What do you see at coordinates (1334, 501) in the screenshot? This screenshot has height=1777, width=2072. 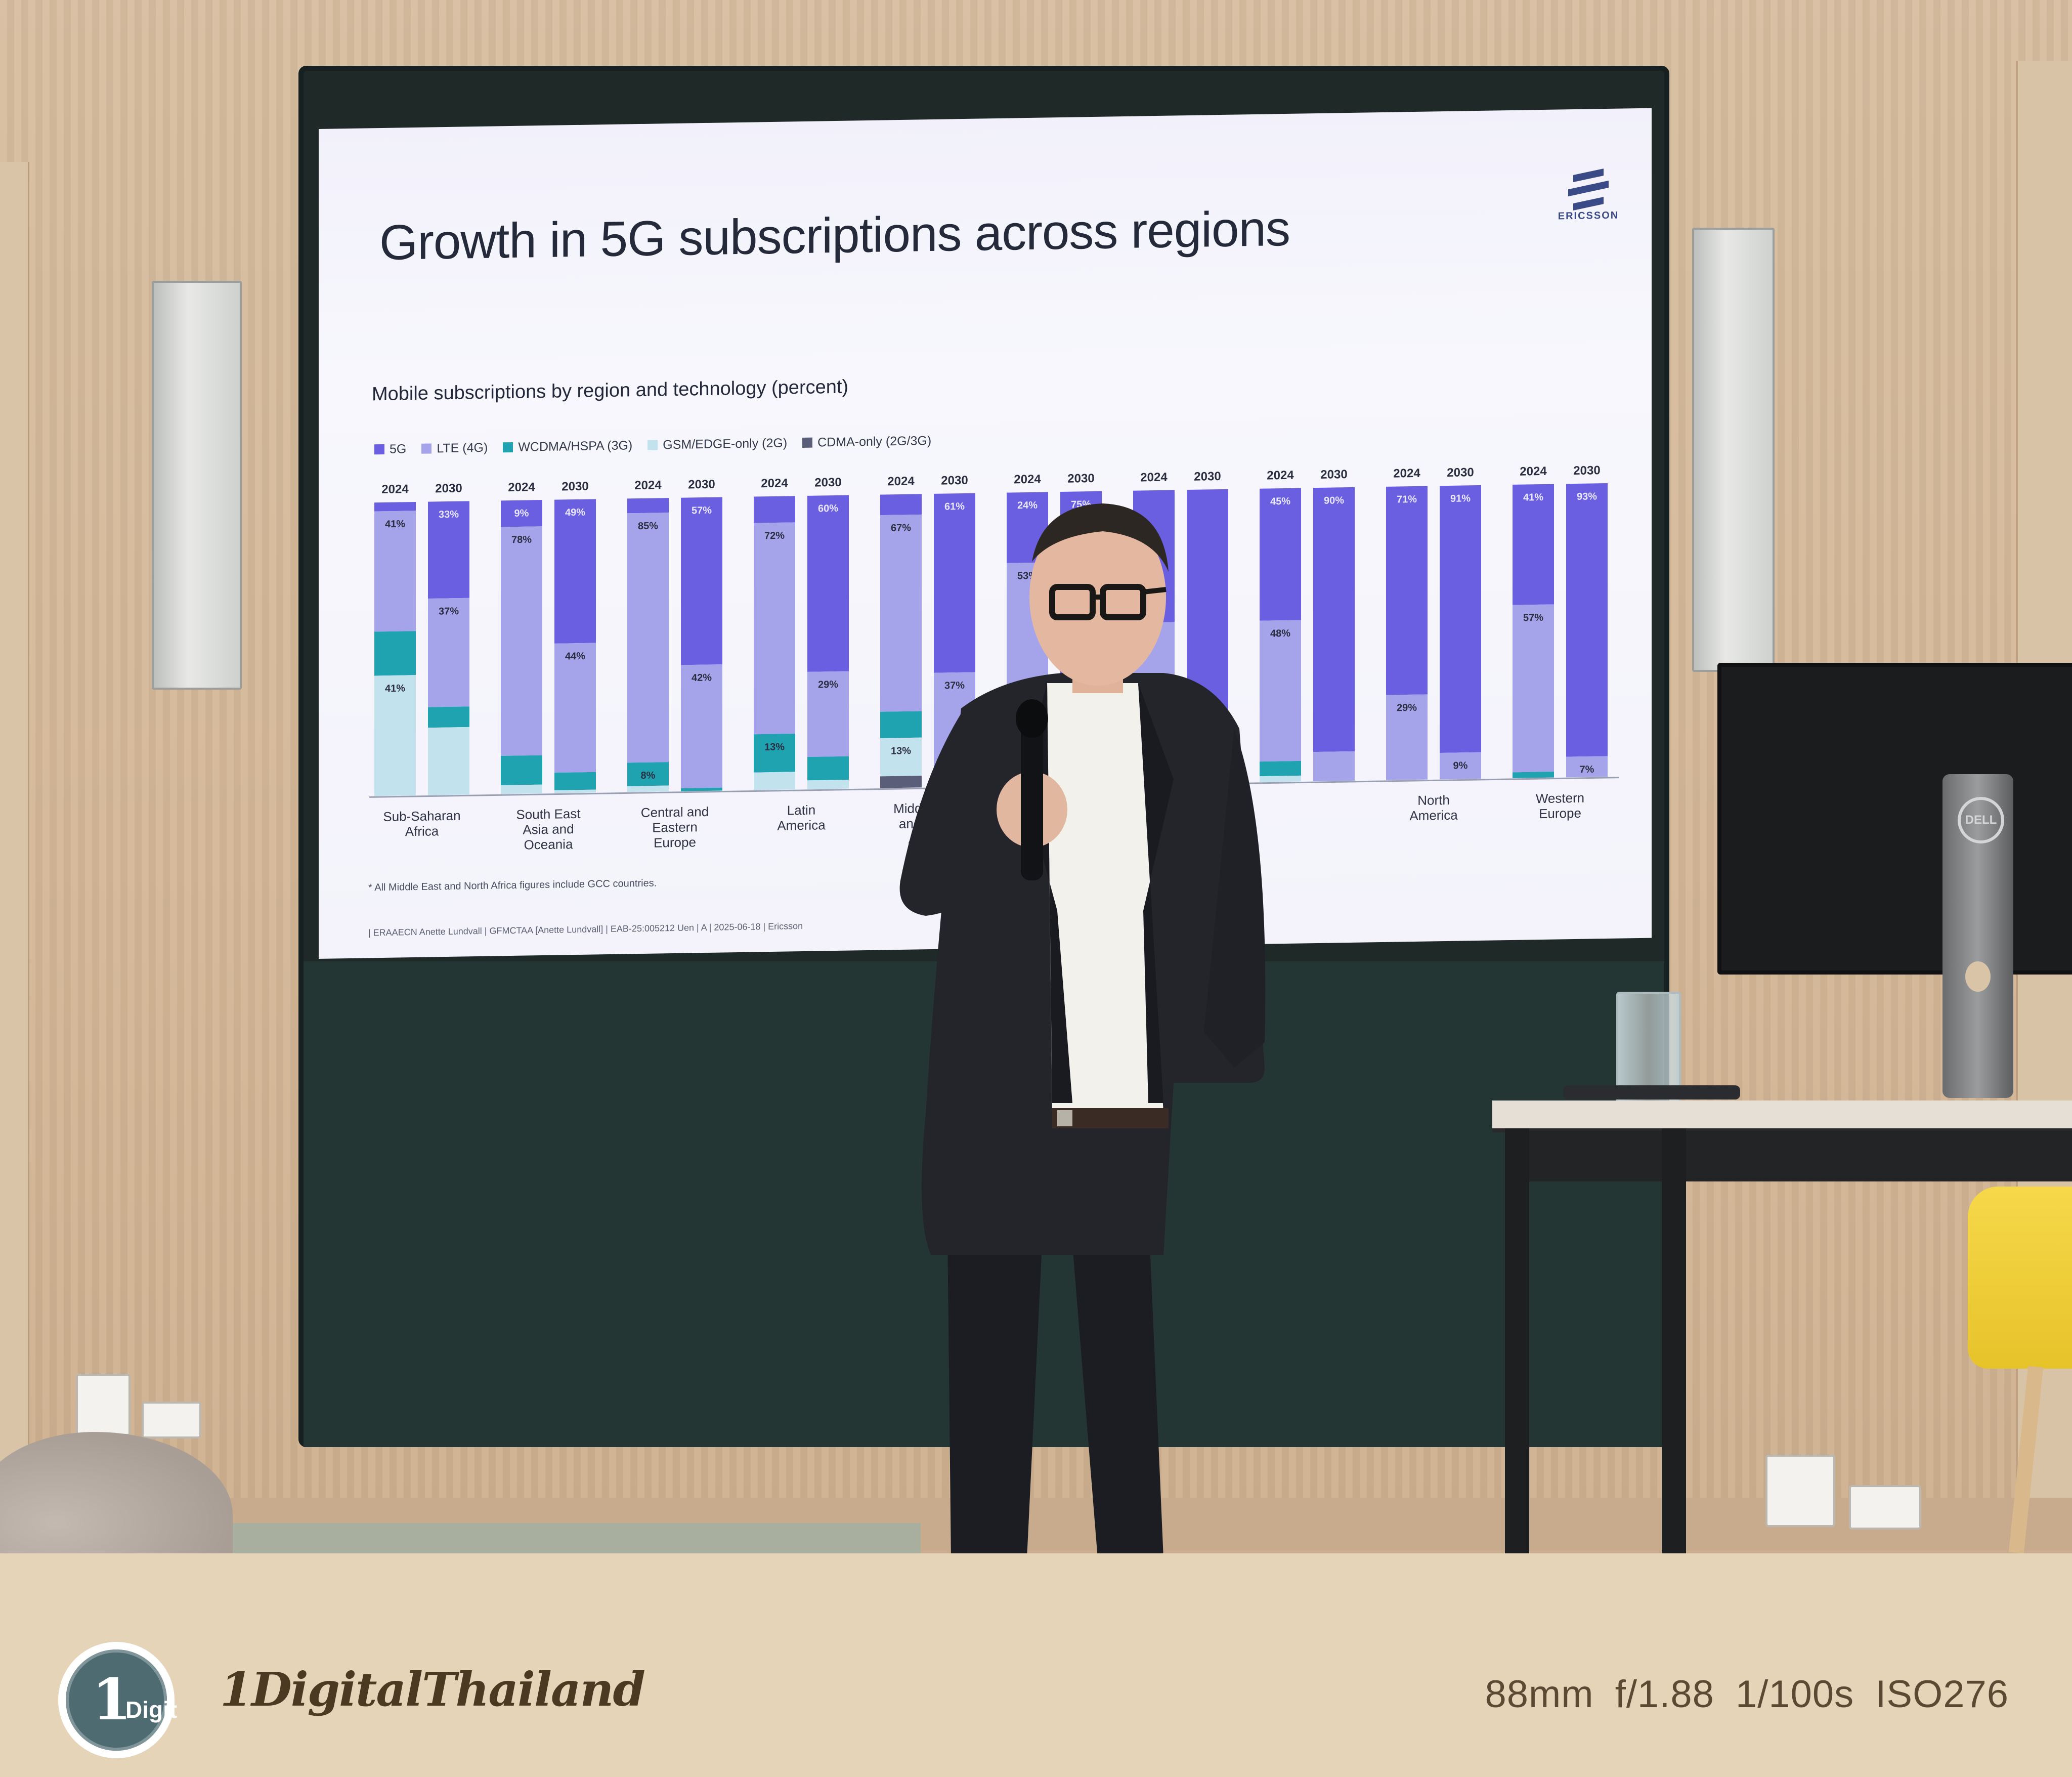 I see `data-label: 90%` at bounding box center [1334, 501].